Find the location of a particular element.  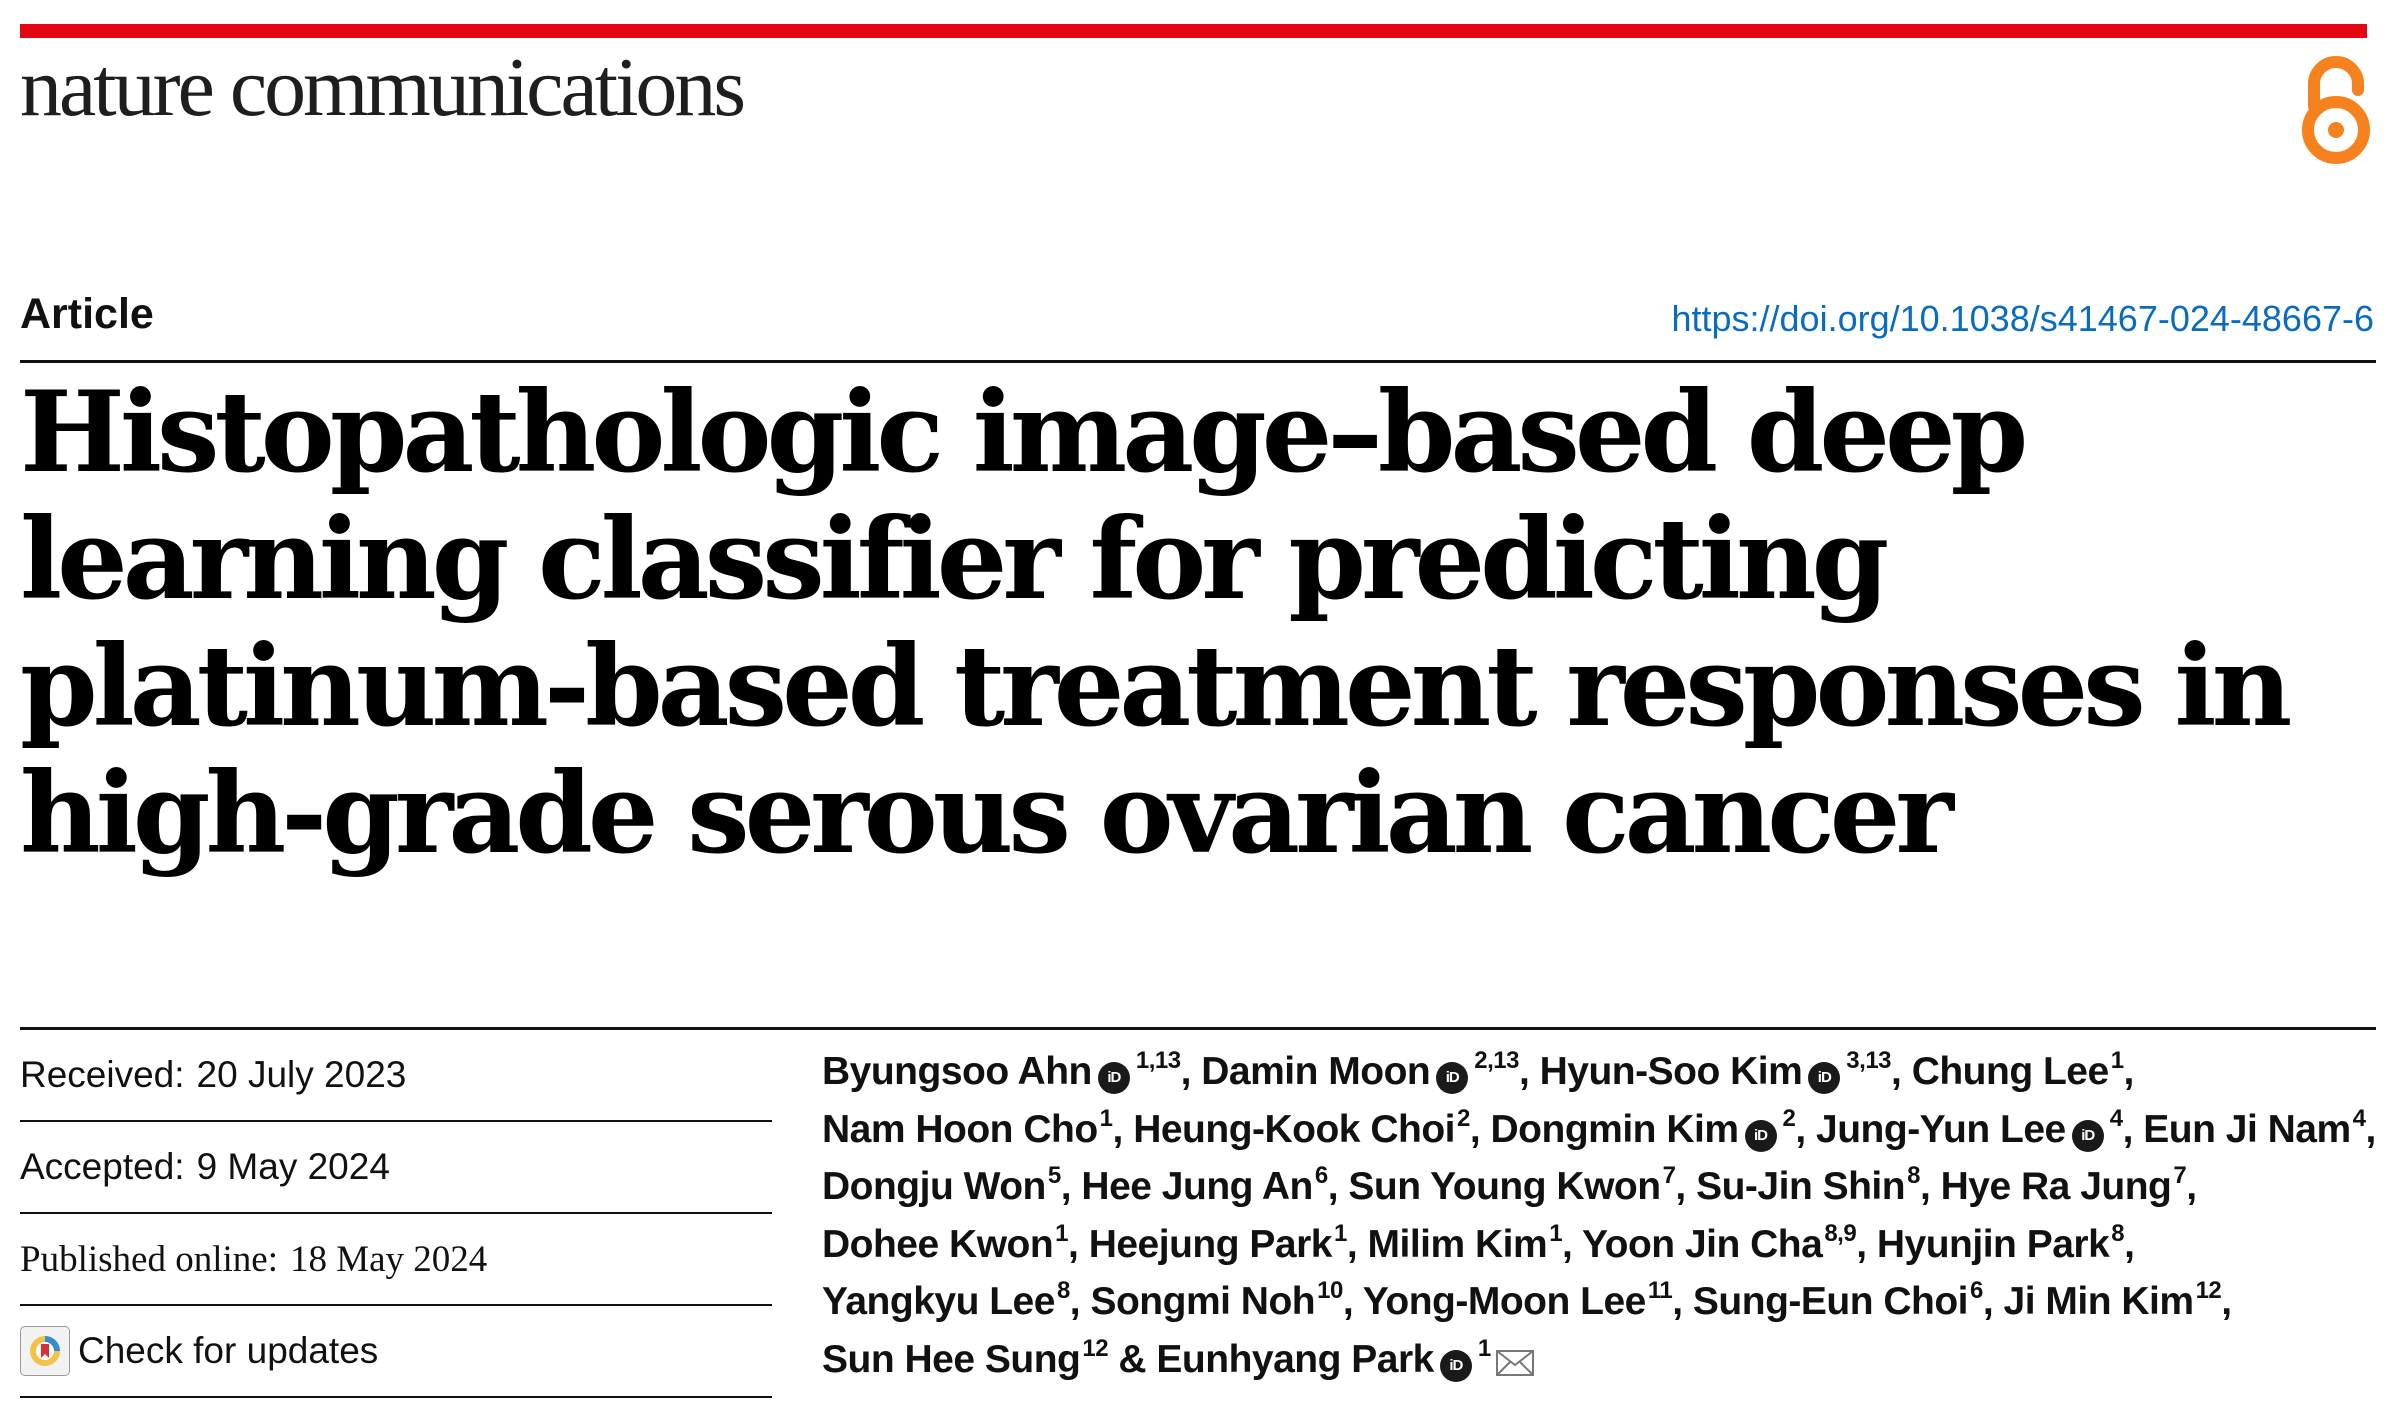

author-name: Nam Hoon Cho is located at coordinates (960, 1129).